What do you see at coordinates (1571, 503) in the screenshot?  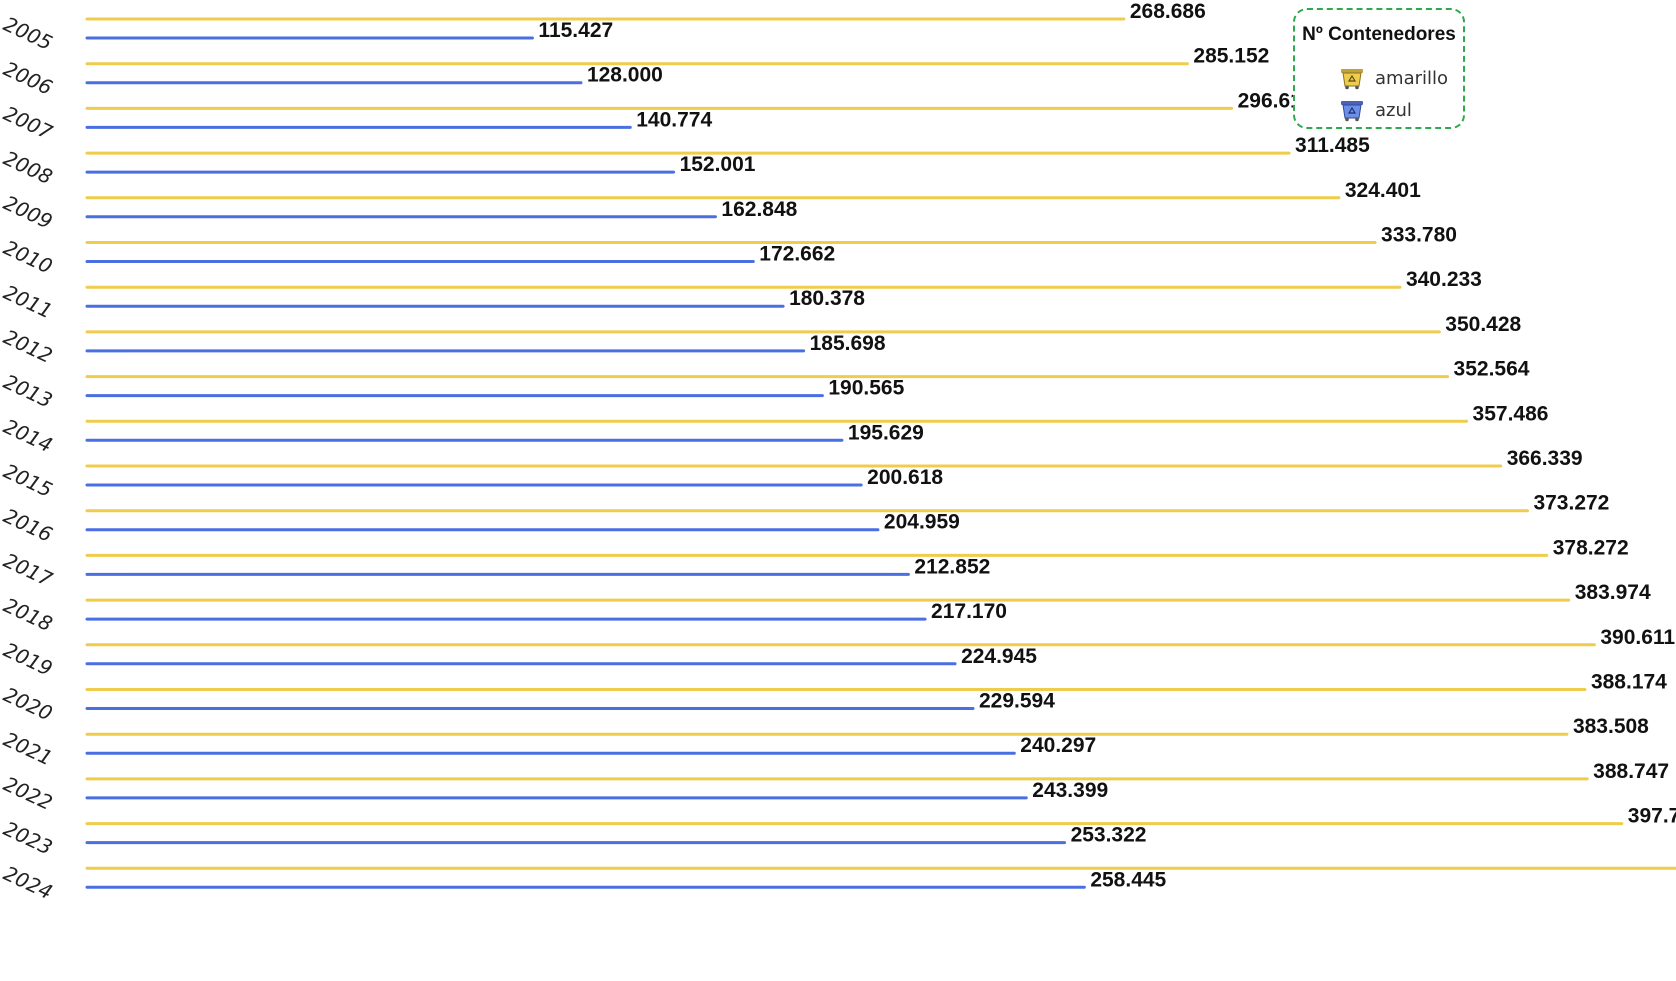 I see `value-label-amarillo-2016: 373.272` at bounding box center [1571, 503].